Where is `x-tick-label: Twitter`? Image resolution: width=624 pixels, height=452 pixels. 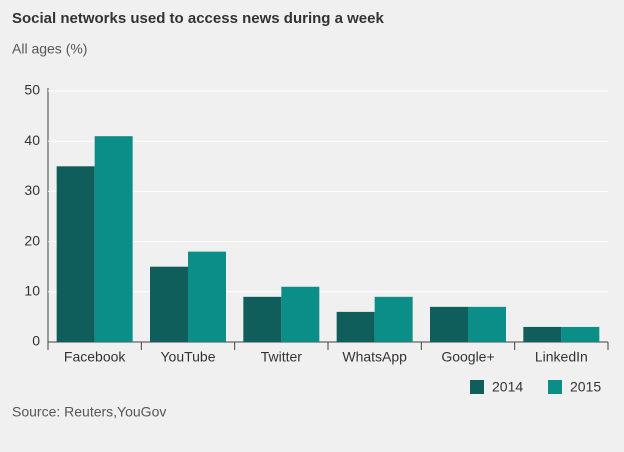 x-tick-label: Twitter is located at coordinates (282, 357).